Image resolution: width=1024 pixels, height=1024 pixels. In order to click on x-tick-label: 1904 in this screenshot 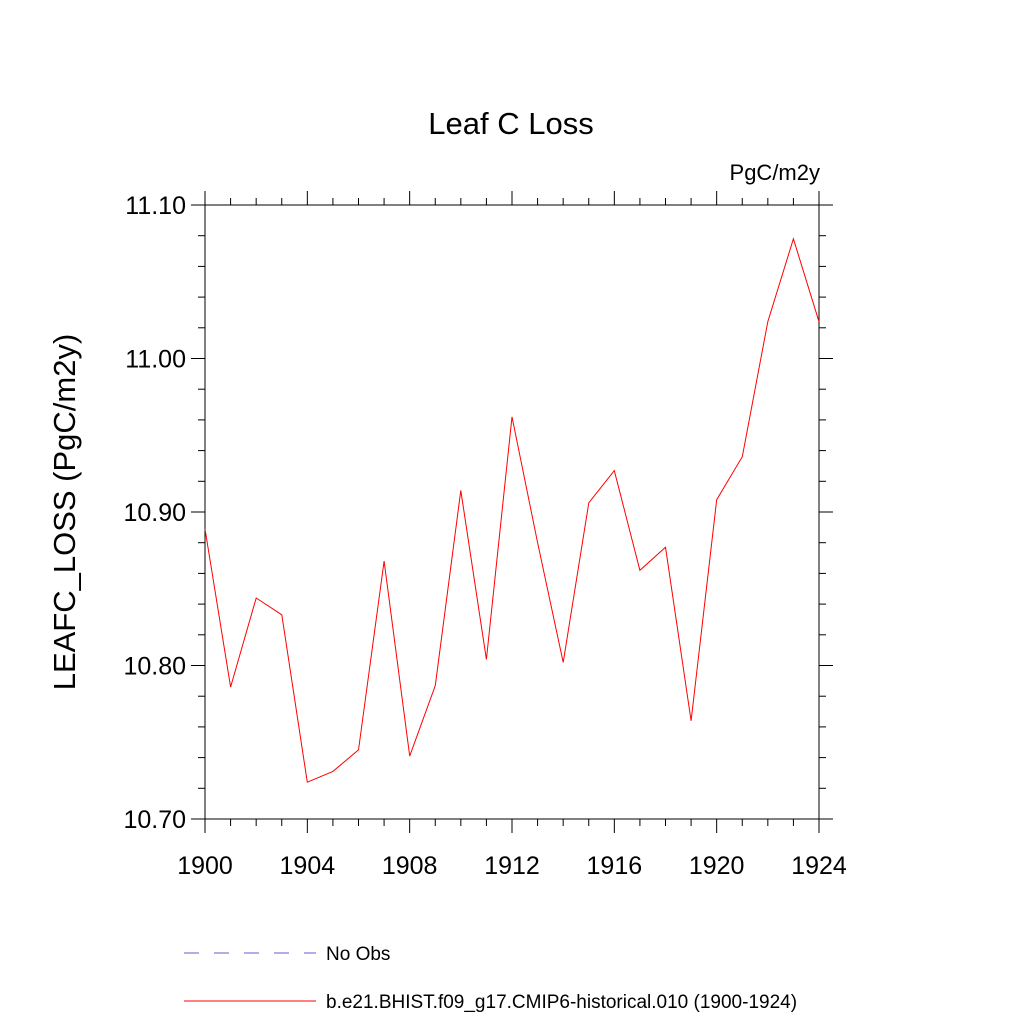, I will do `click(308, 866)`.